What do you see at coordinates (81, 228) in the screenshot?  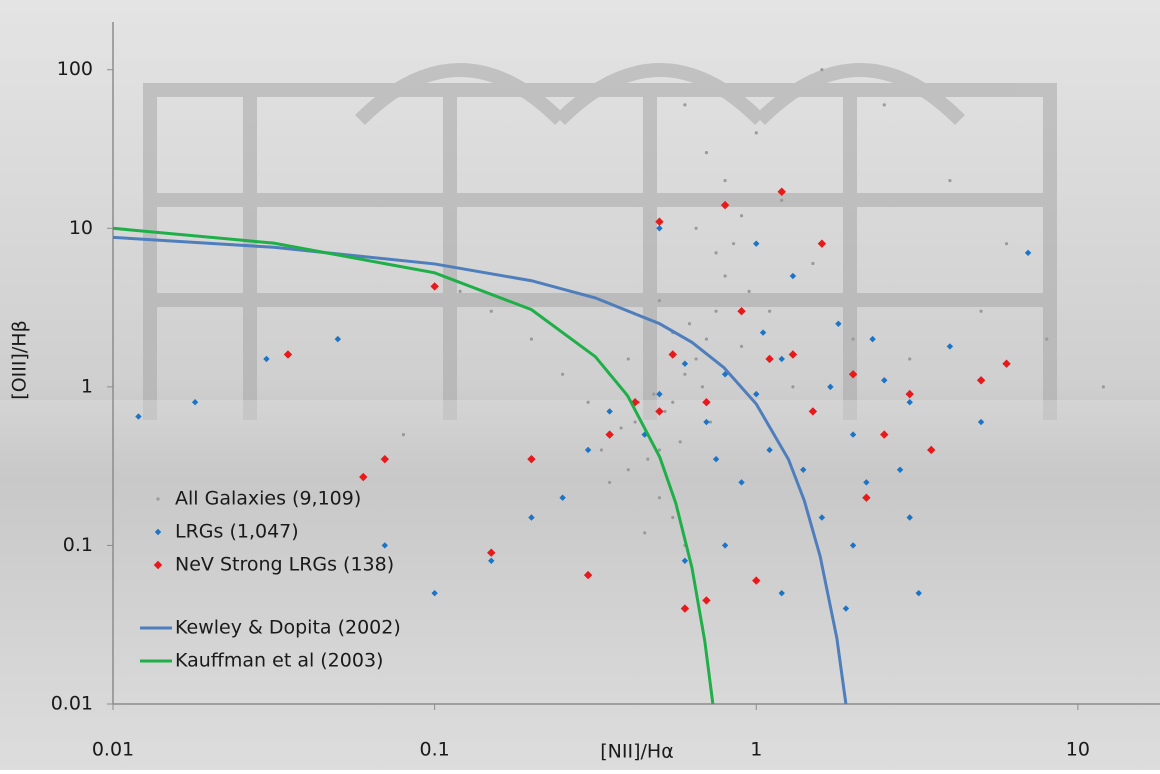 I see `y-tick-label: 10` at bounding box center [81, 228].